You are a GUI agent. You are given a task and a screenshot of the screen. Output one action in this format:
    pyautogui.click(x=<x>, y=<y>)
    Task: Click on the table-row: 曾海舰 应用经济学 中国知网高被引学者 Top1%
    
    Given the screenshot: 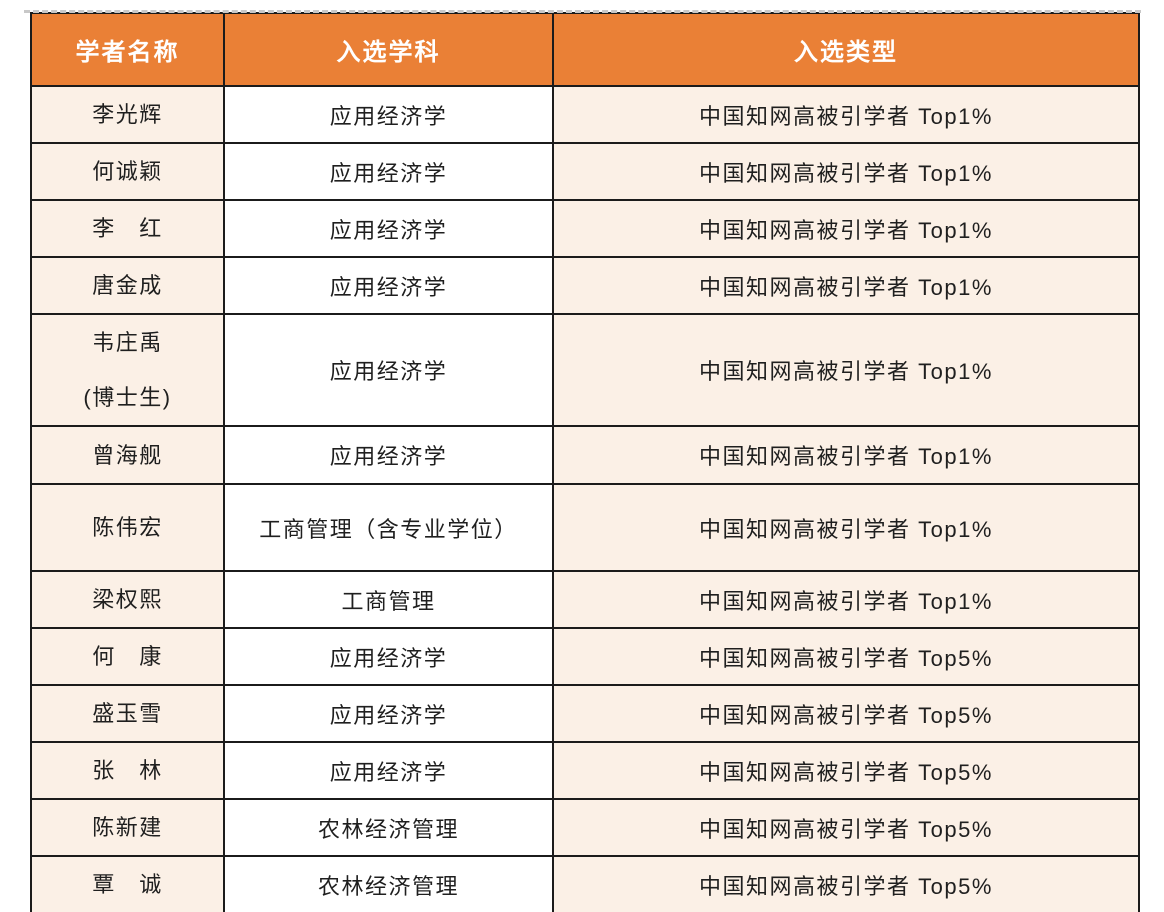 What is the action you would take?
    pyautogui.click(x=585, y=455)
    